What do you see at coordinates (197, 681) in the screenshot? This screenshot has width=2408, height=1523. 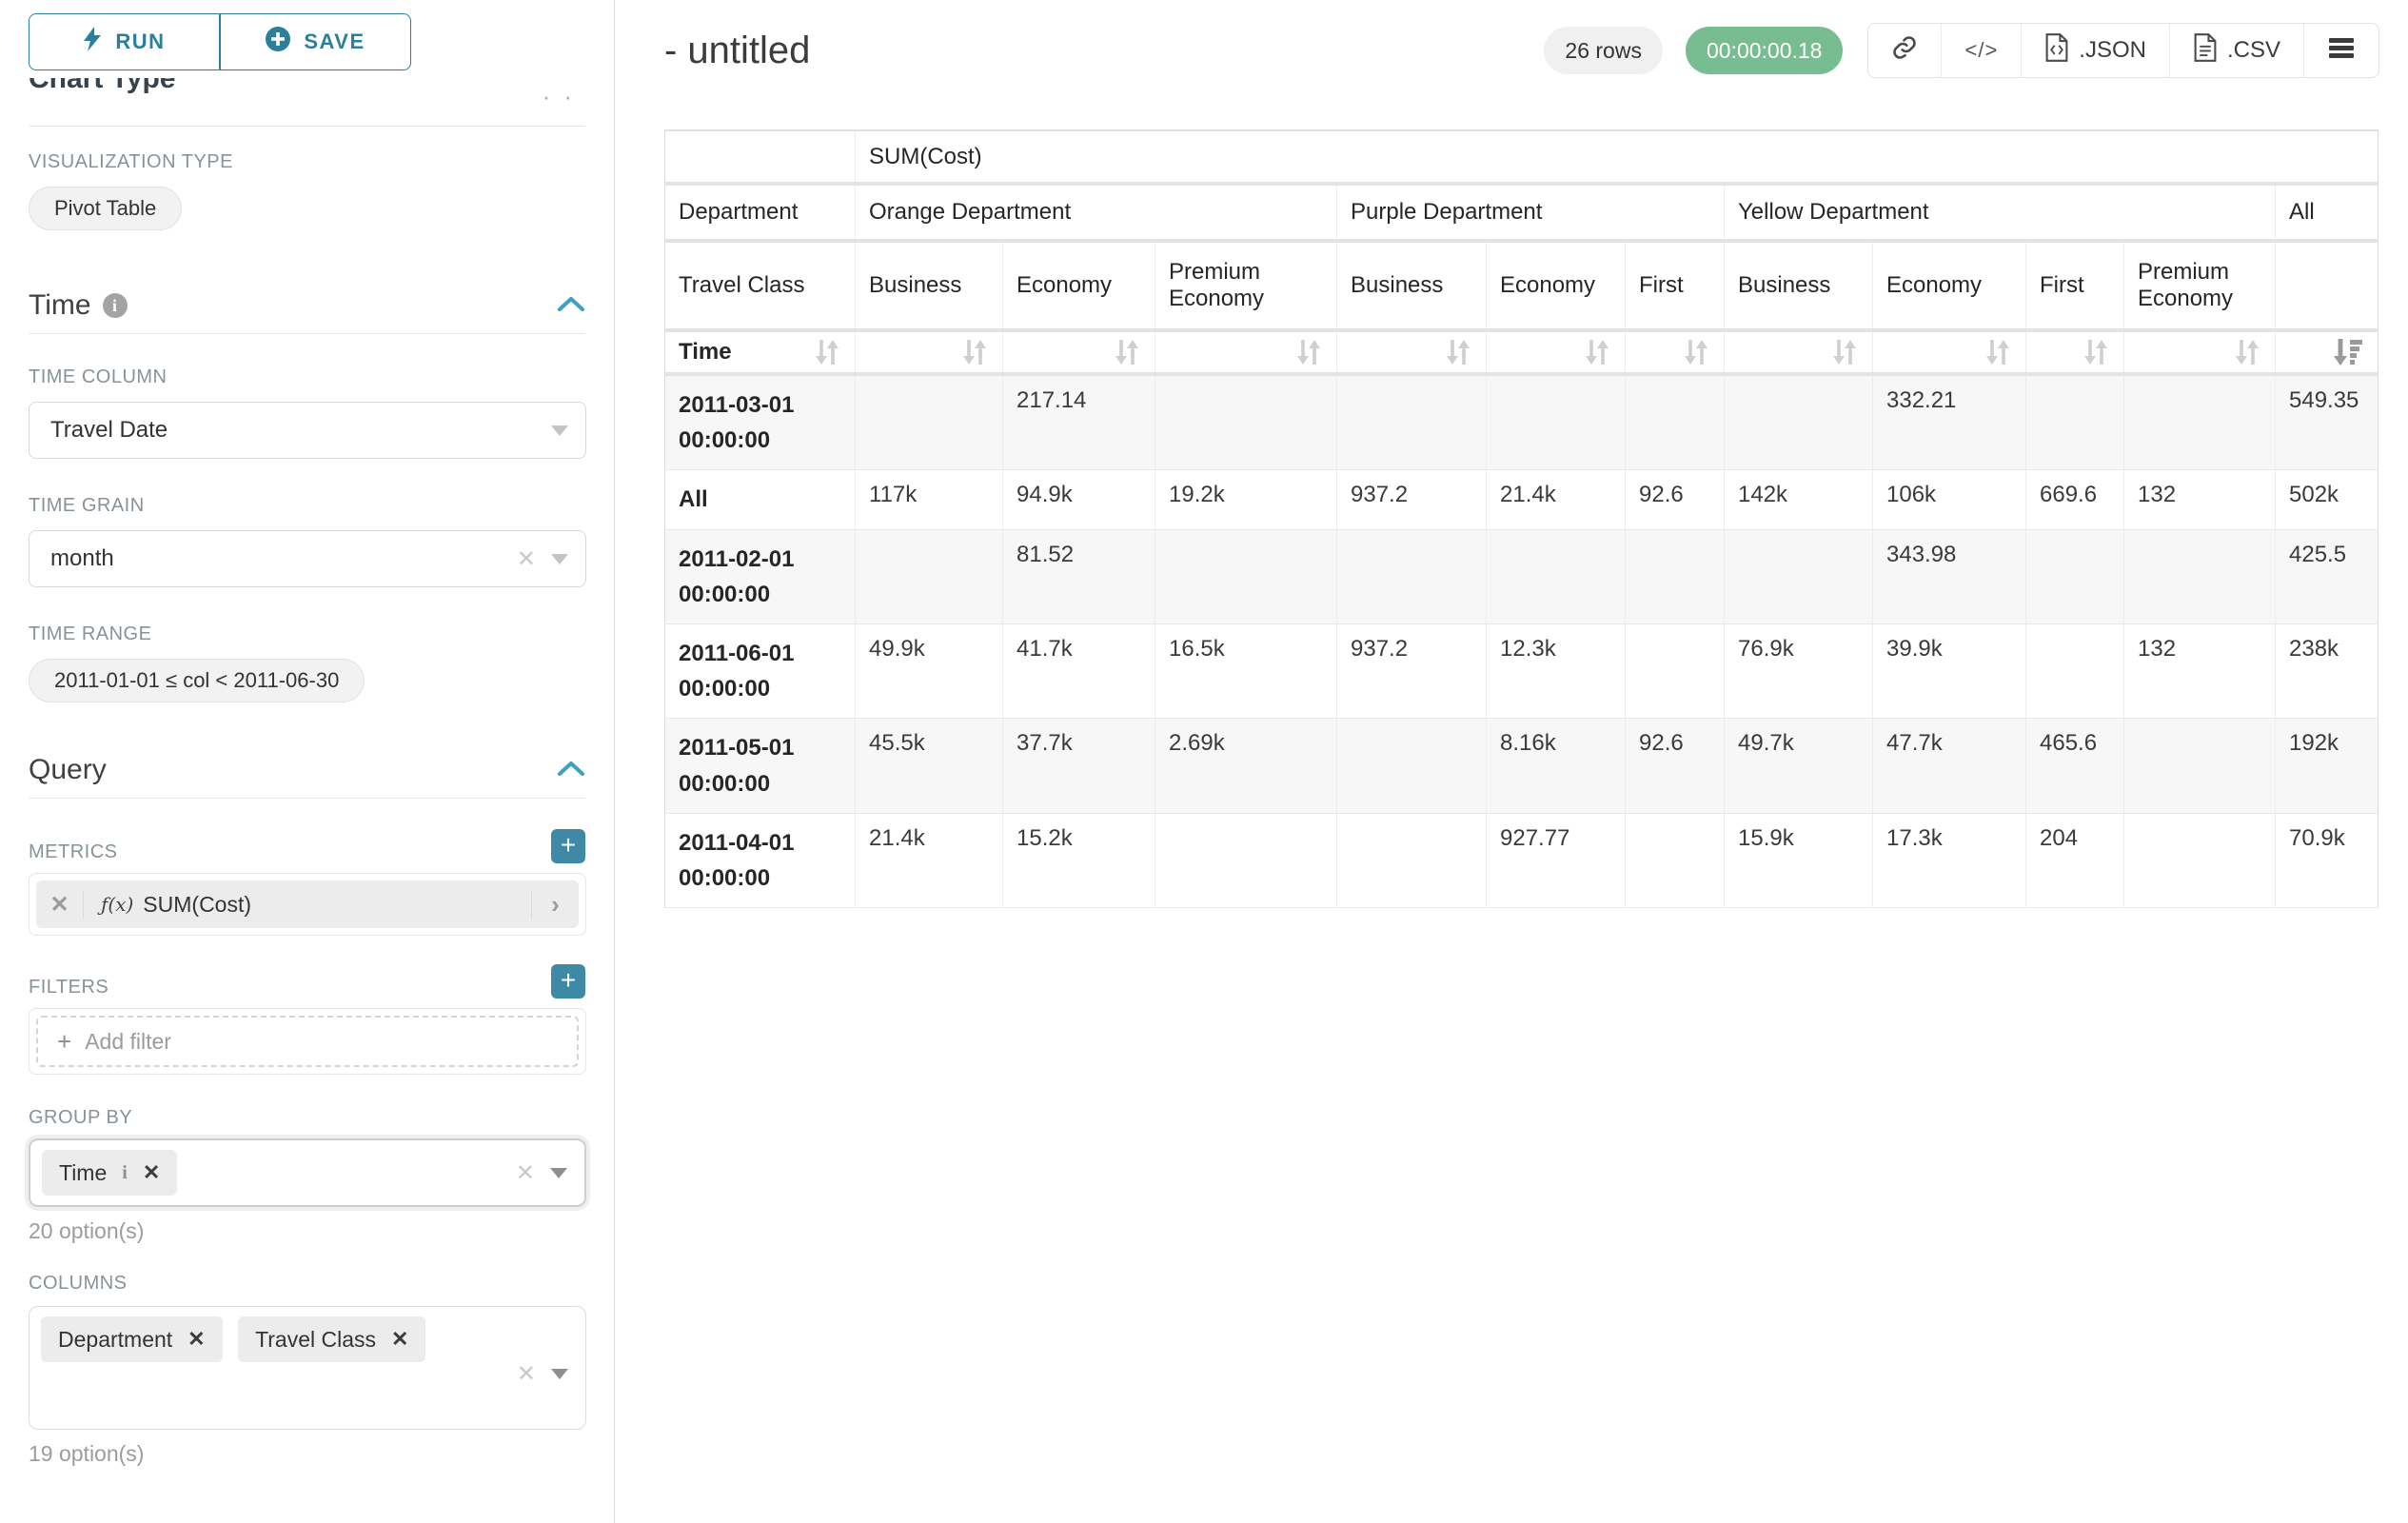 I see `time-range-pill: 2011-01-01 ≤ col < 2011-06-30` at bounding box center [197, 681].